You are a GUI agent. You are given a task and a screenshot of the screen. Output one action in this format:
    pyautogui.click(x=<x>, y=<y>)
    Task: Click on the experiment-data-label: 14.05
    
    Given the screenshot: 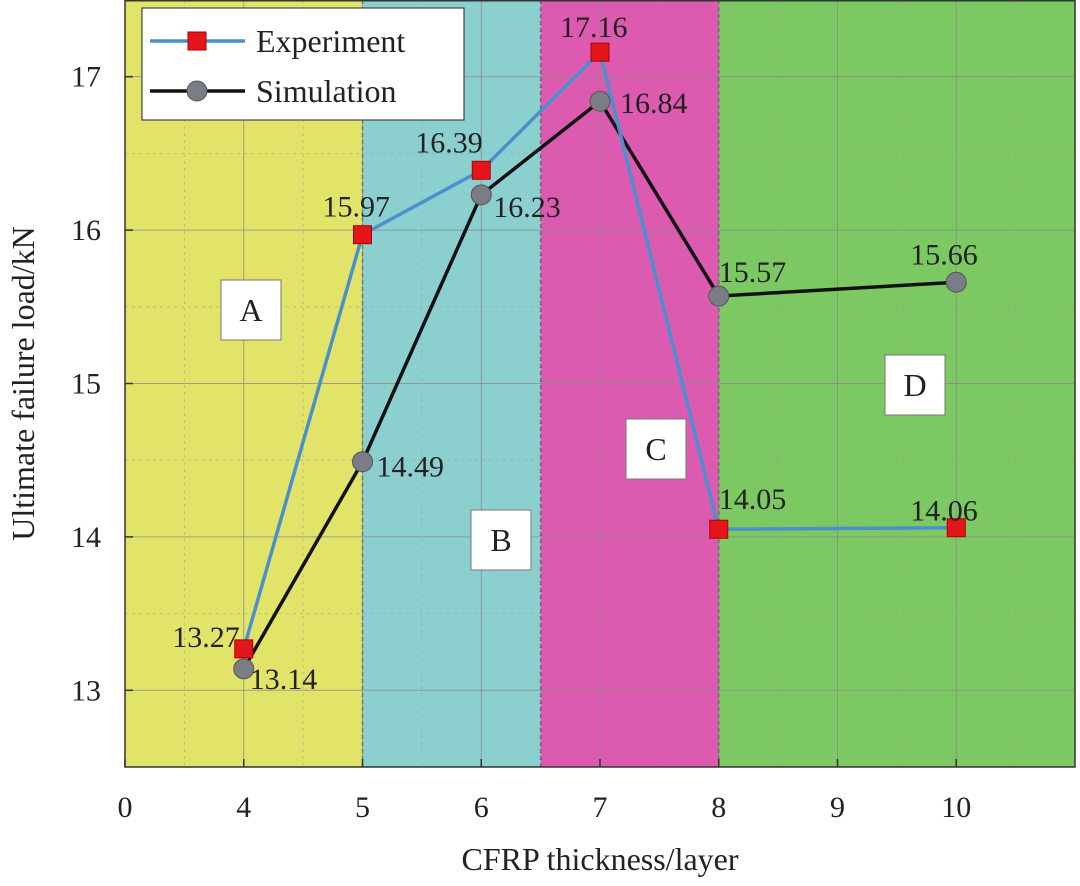 What is the action you would take?
    pyautogui.click(x=753, y=499)
    